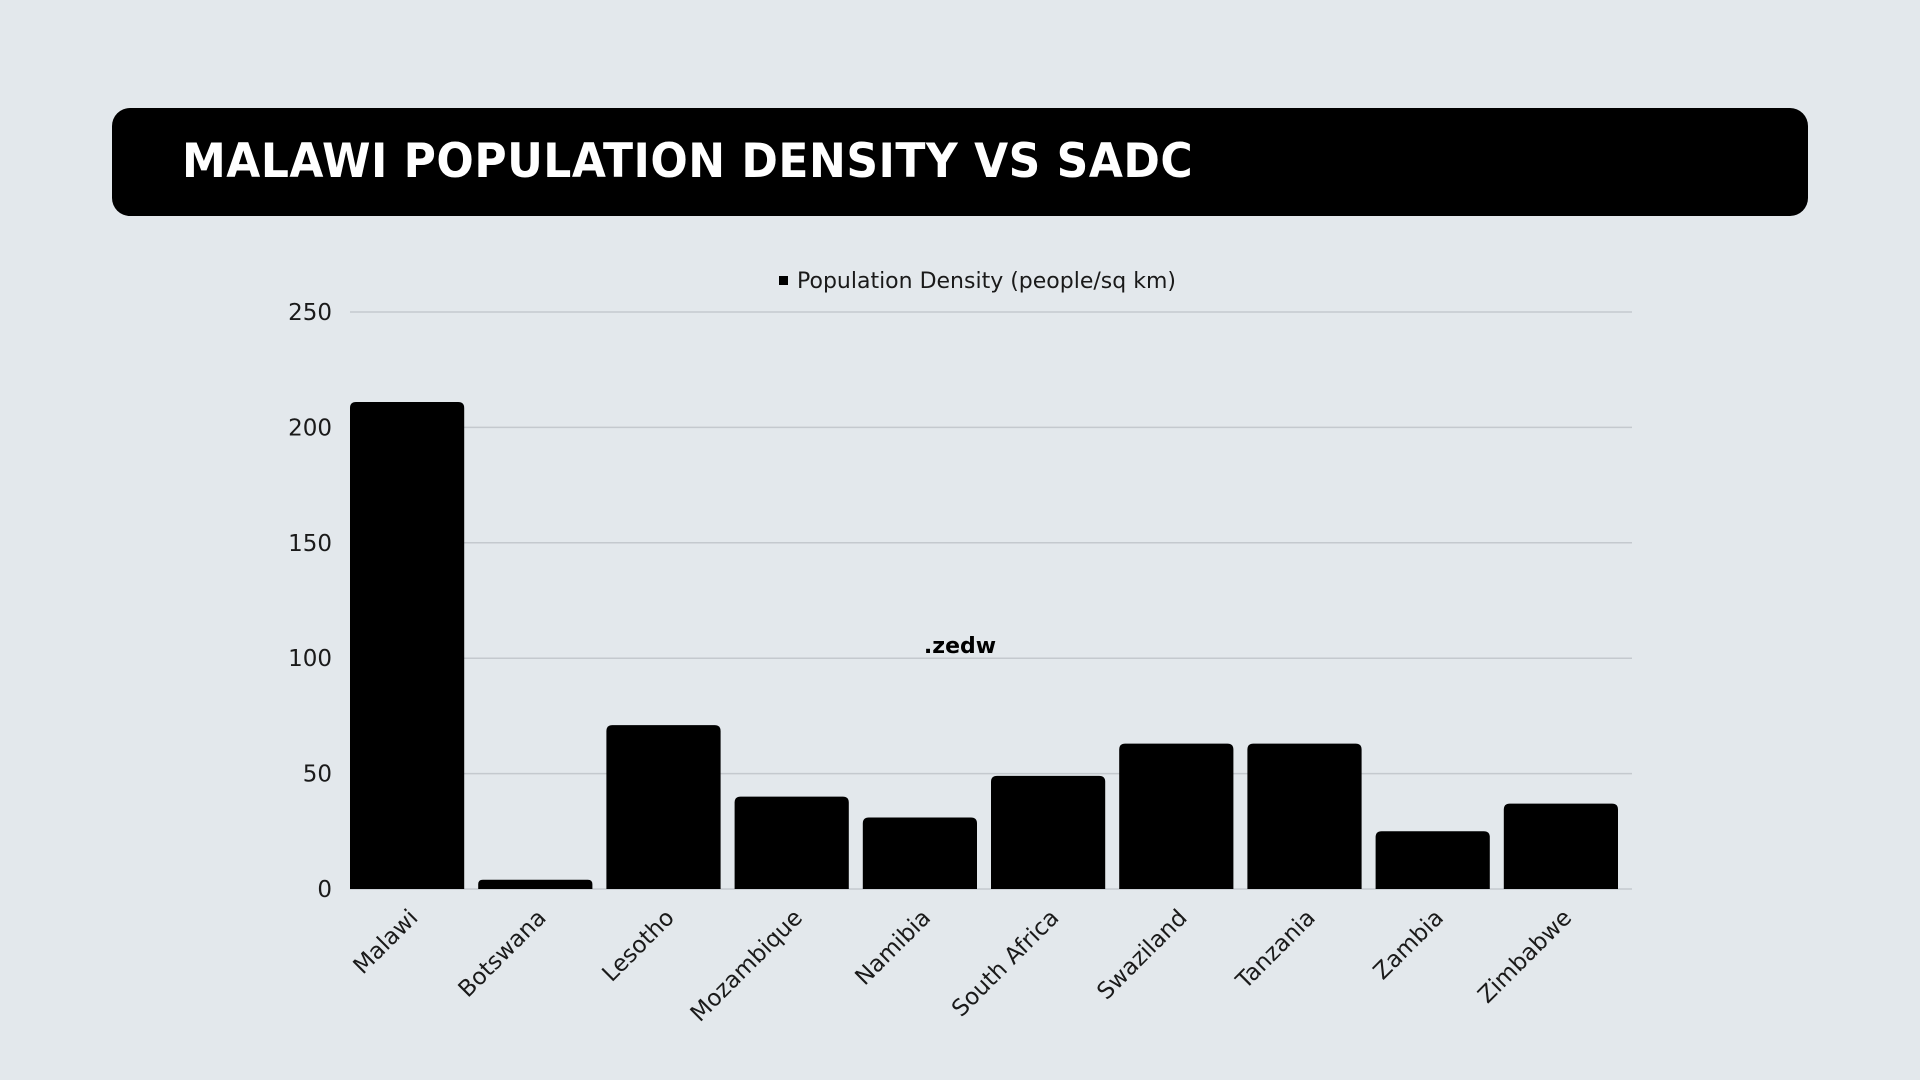 The height and width of the screenshot is (1080, 1920). I want to click on x-tick-label: Mozambique, so click(747, 966).